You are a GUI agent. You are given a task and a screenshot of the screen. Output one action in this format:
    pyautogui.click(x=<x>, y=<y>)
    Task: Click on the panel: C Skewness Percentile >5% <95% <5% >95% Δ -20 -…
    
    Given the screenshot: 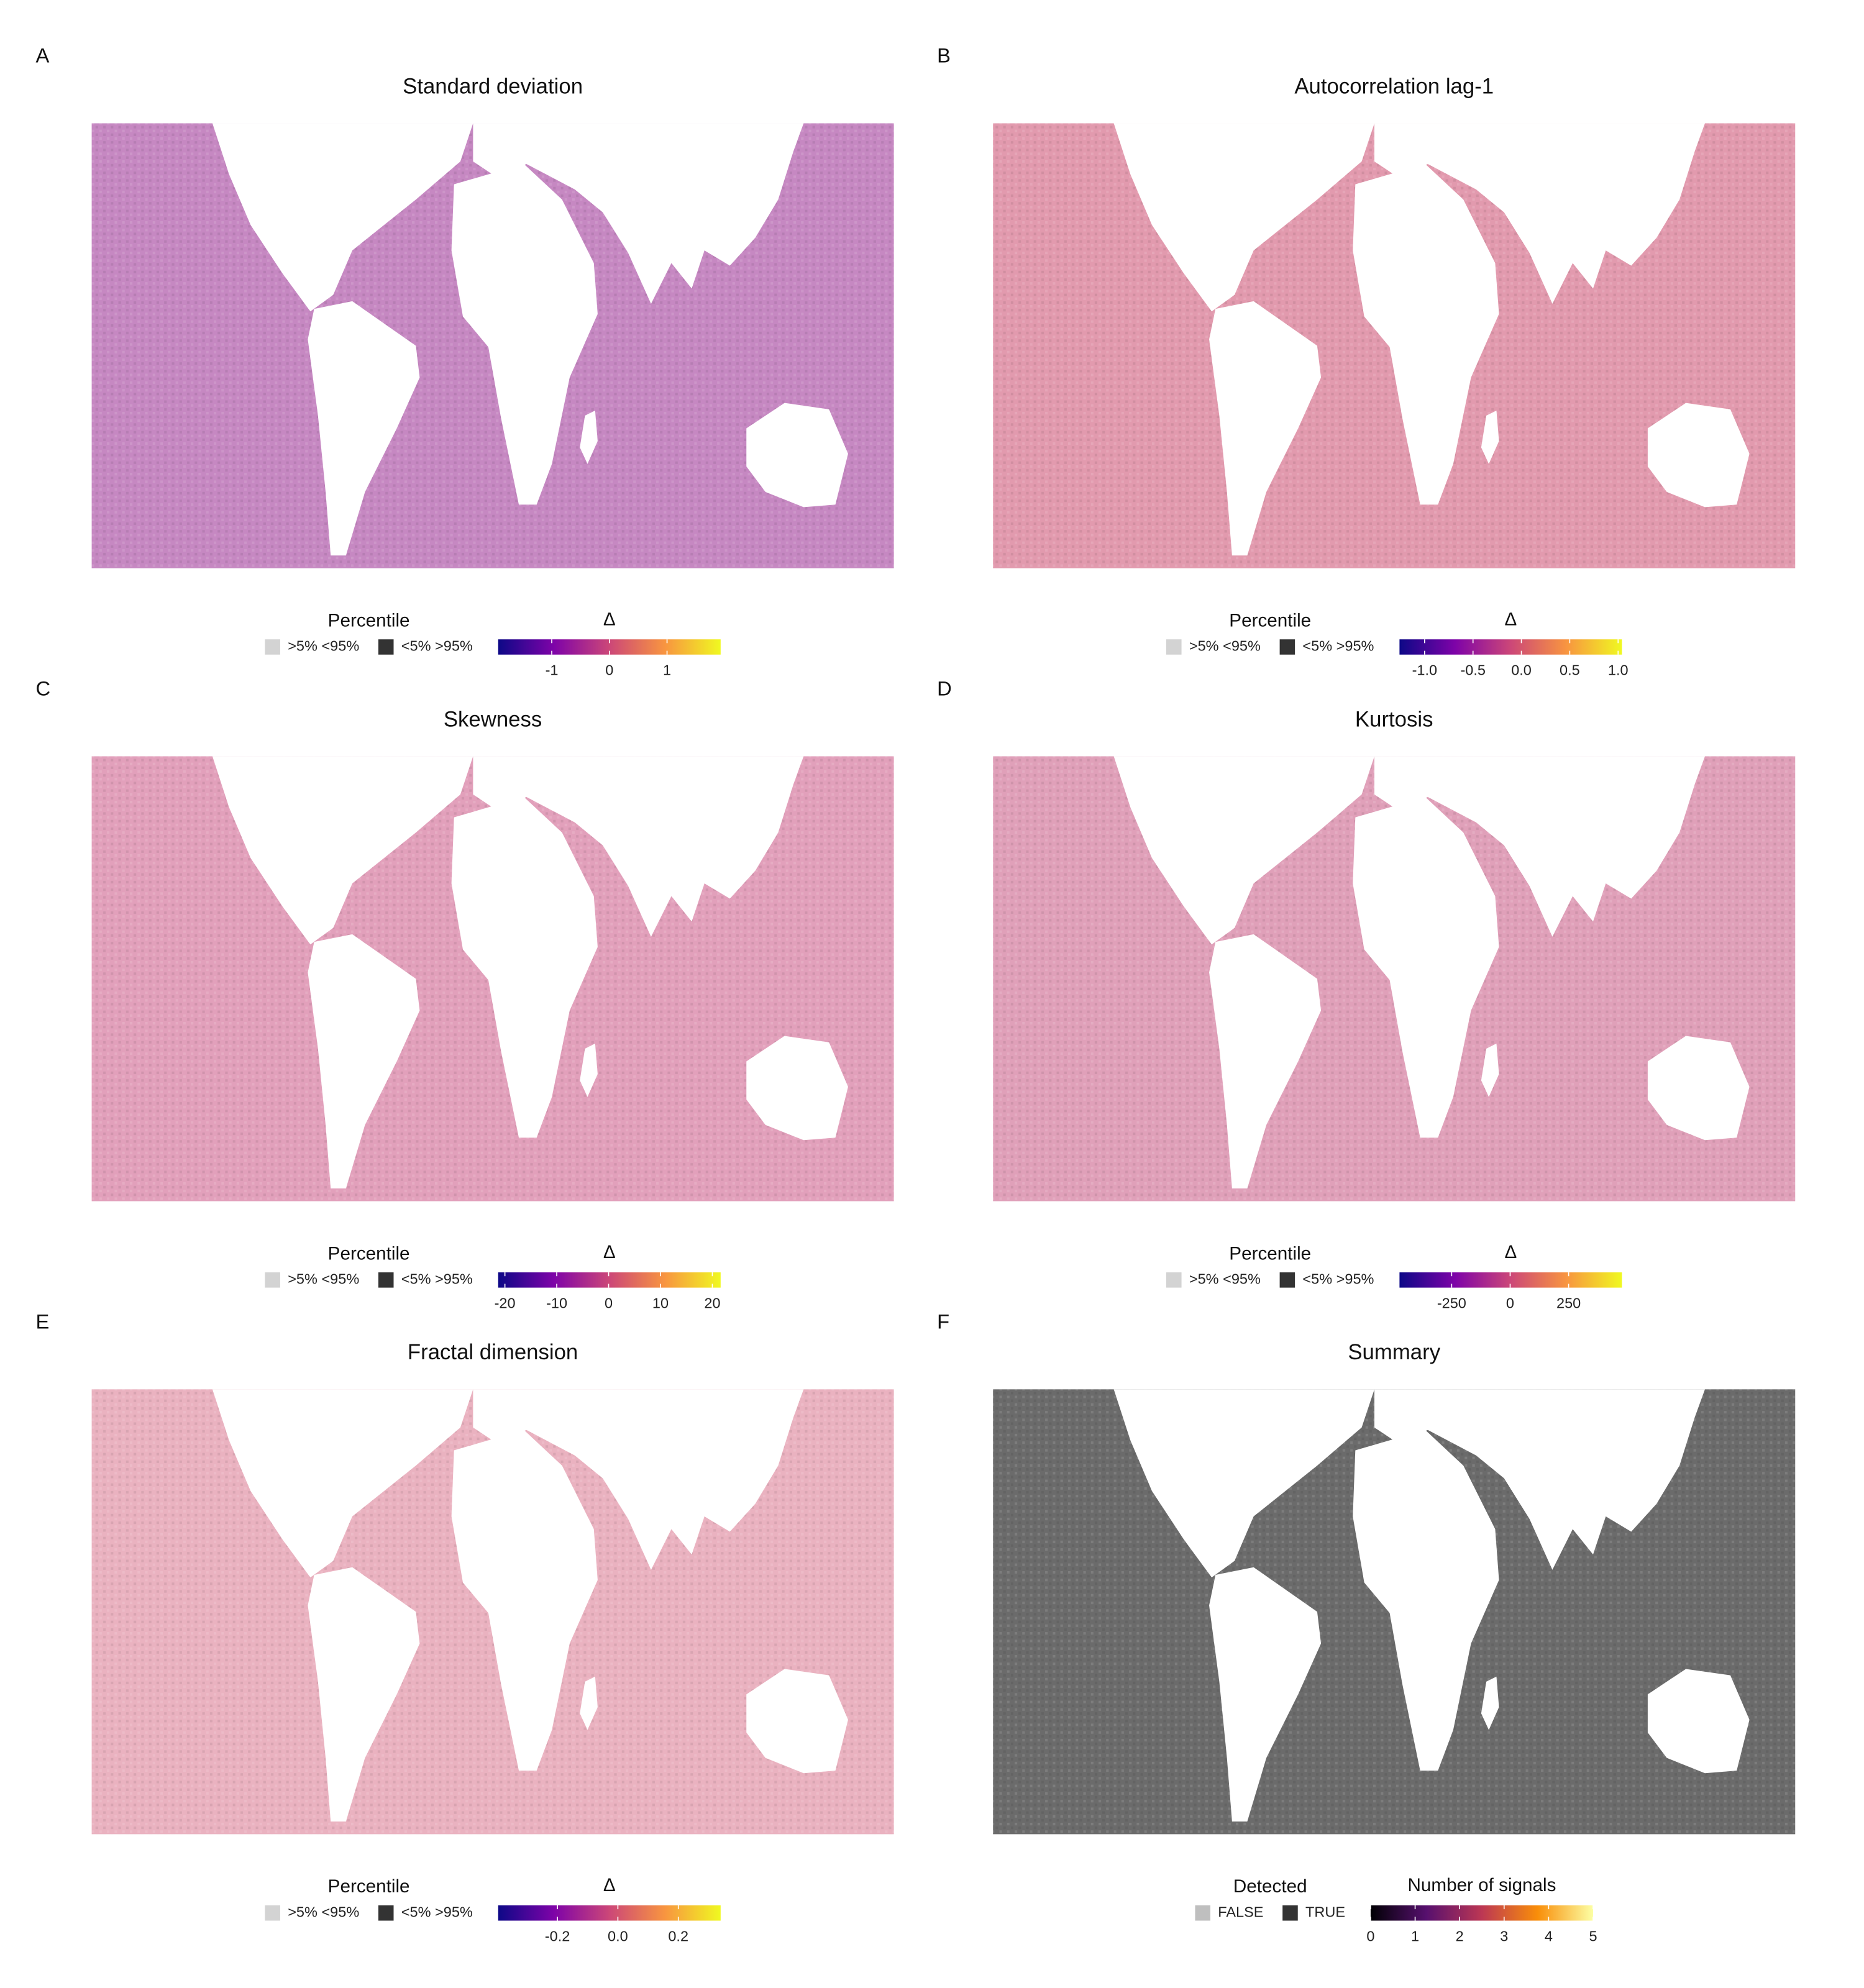 What is the action you would take?
    pyautogui.click(x=465, y=994)
    